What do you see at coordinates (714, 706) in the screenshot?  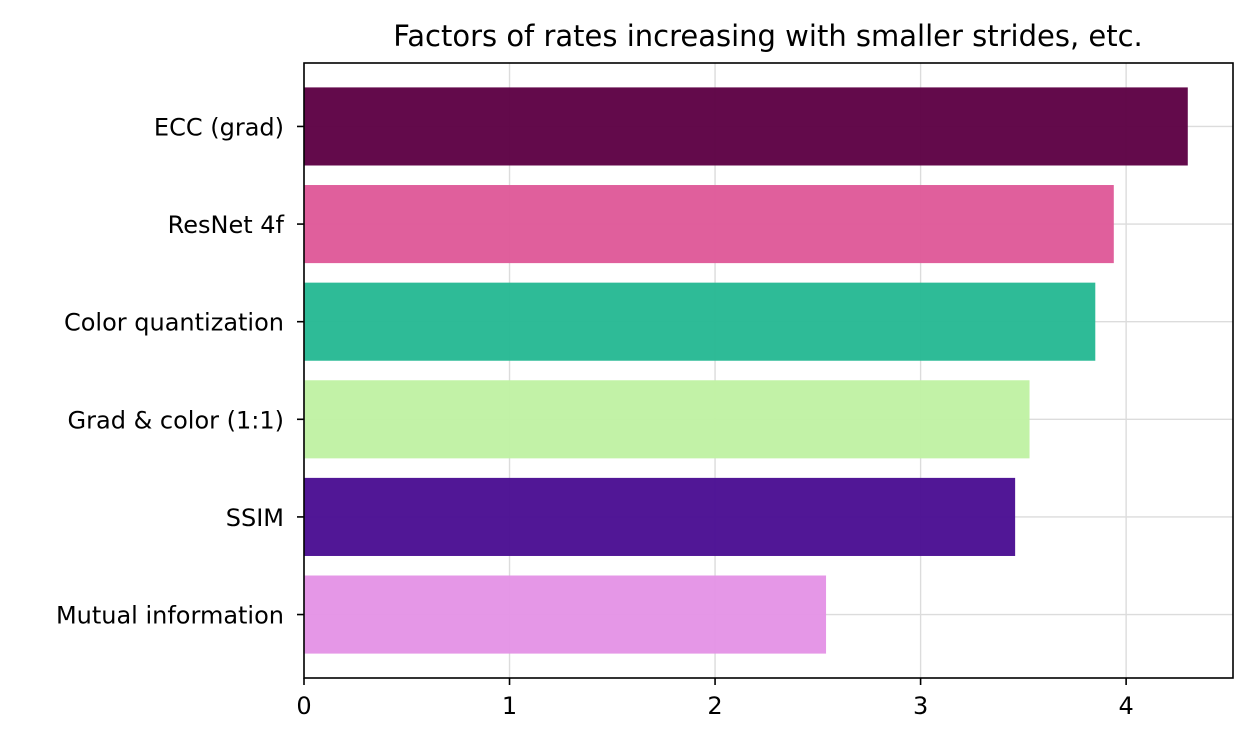 I see `x-tick-label-2: 2` at bounding box center [714, 706].